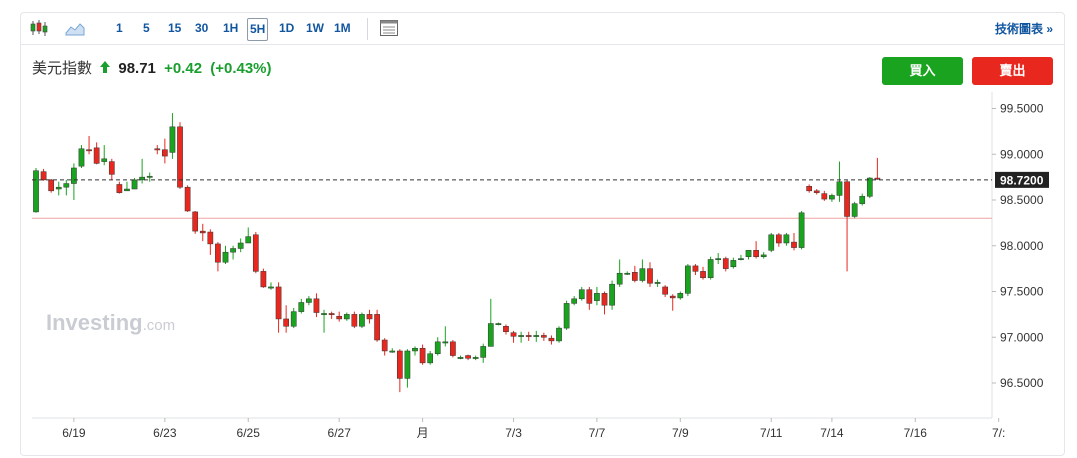 This screenshot has height=458, width=1077. Describe the element at coordinates (249, 433) in the screenshot. I see `x-tick-label: 6/25` at that location.